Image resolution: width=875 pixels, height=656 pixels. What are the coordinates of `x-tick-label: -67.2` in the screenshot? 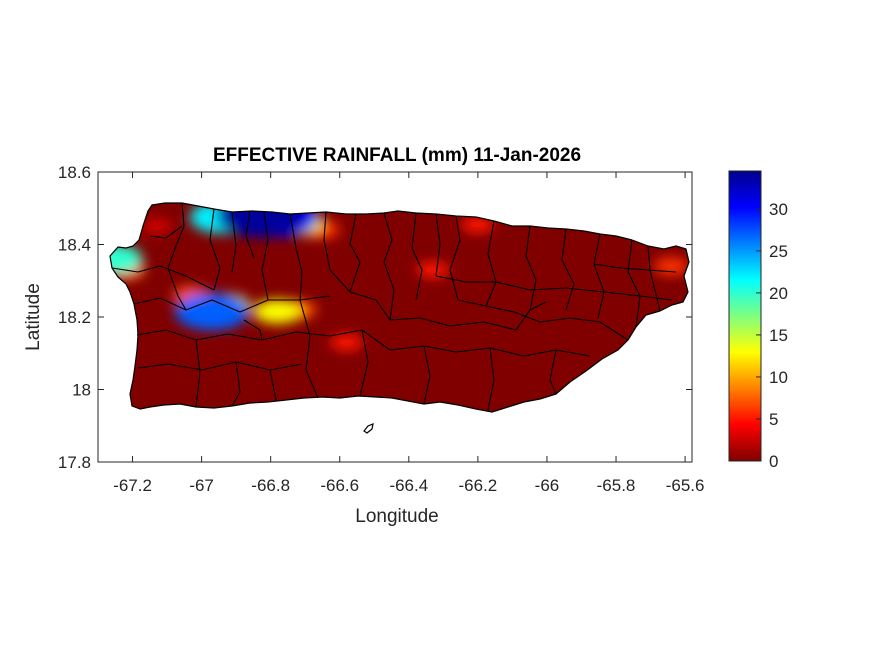 It's located at (132, 485).